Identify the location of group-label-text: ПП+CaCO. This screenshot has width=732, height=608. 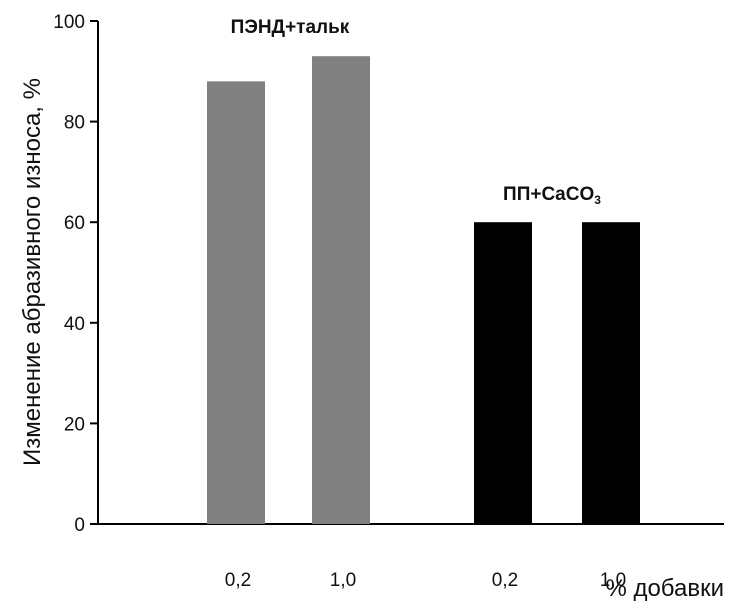
(548, 194).